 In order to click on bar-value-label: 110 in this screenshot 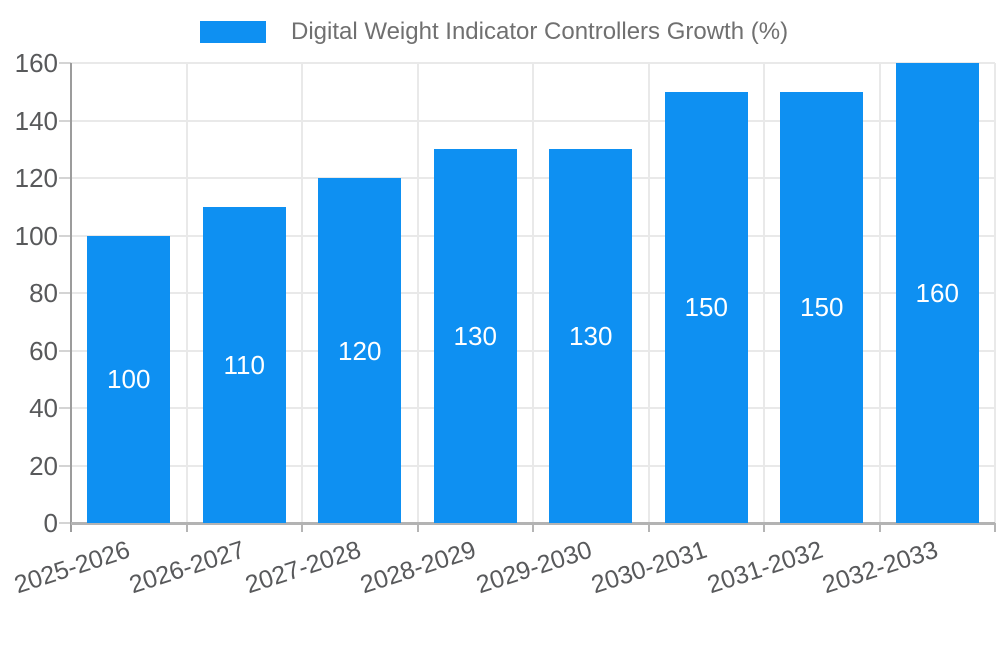, I will do `click(244, 364)`.